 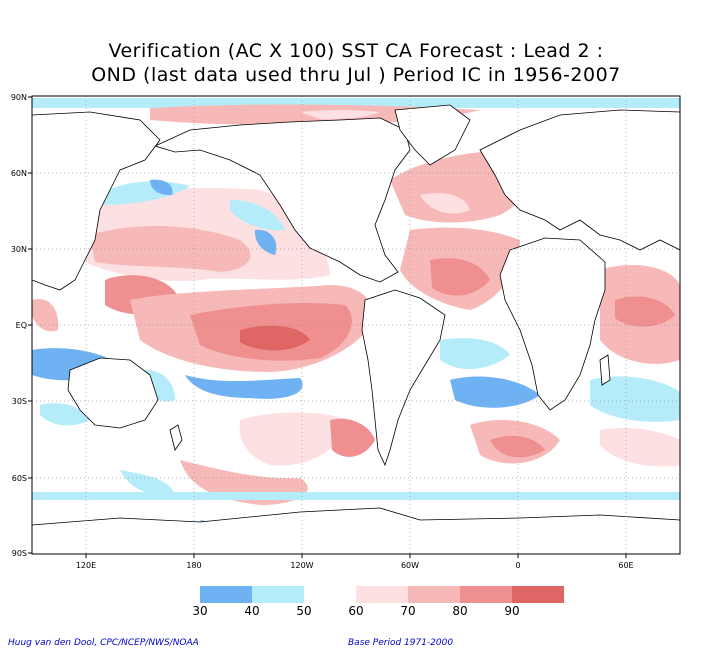 I want to click on north-pacific-red, so click(x=170, y=248).